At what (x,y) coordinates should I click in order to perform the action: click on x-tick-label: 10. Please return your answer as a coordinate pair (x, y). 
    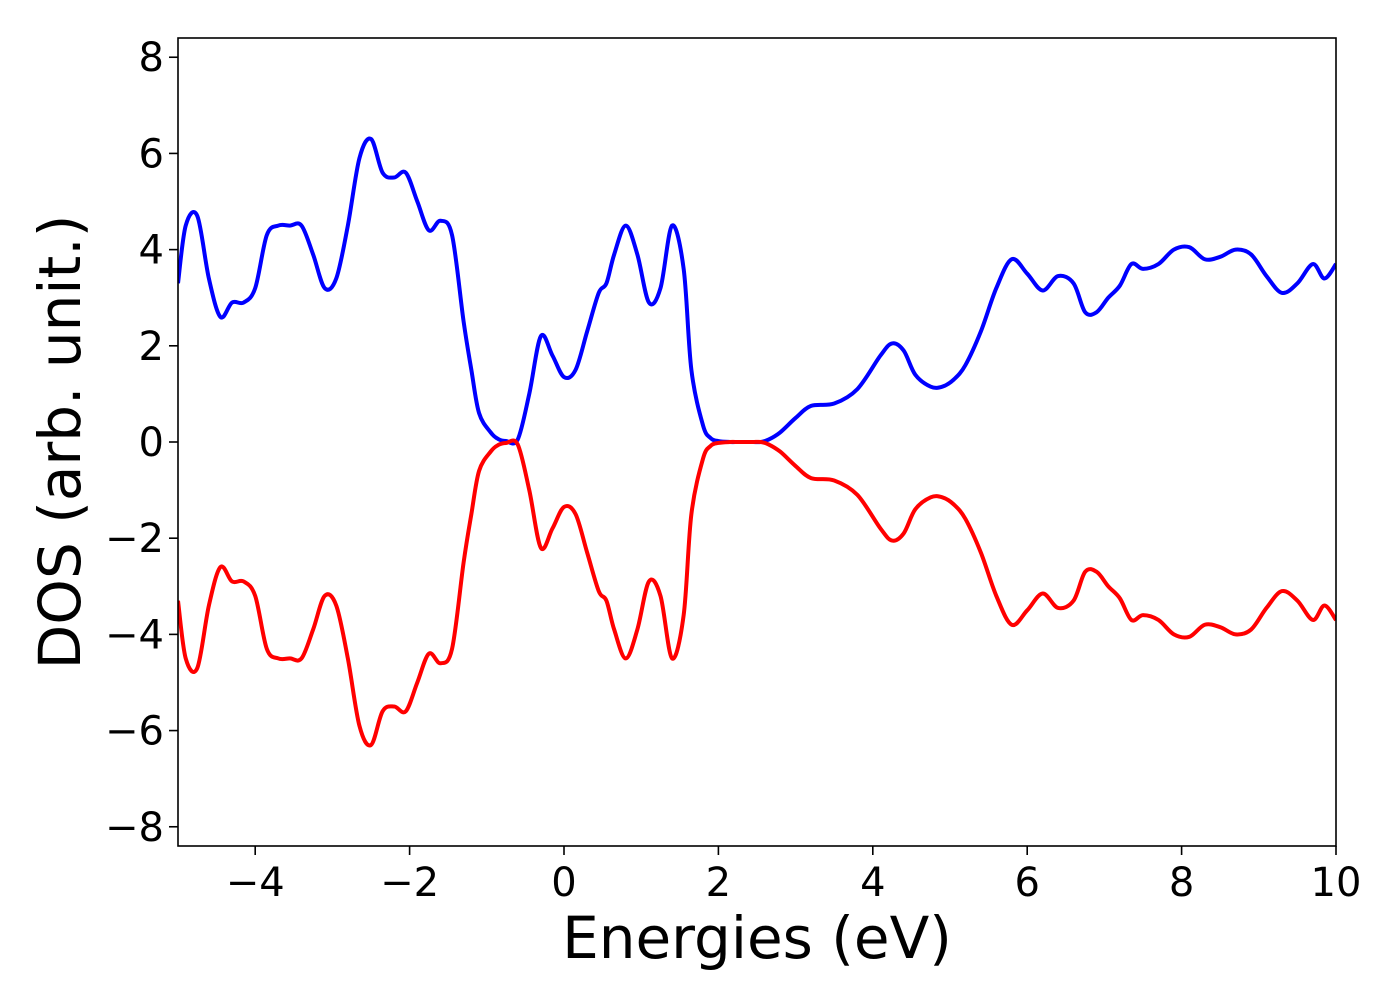
    Looking at the image, I should click on (1336, 883).